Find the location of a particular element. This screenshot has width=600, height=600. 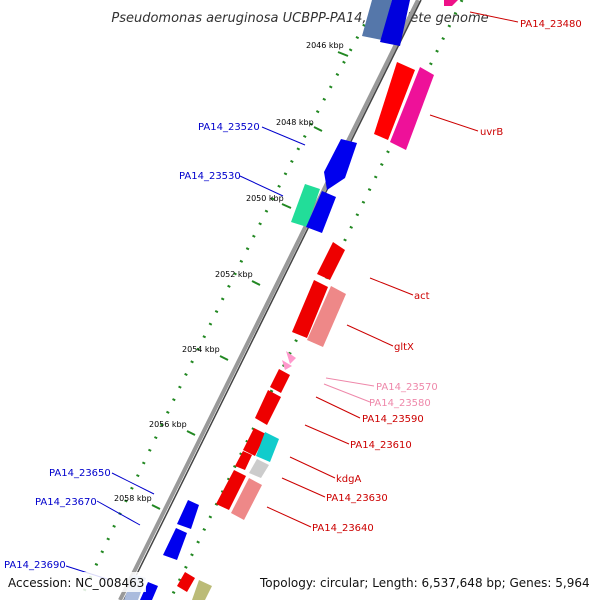

gene-label-pa14-23640: PA14_23640 is located at coordinates (343, 528).